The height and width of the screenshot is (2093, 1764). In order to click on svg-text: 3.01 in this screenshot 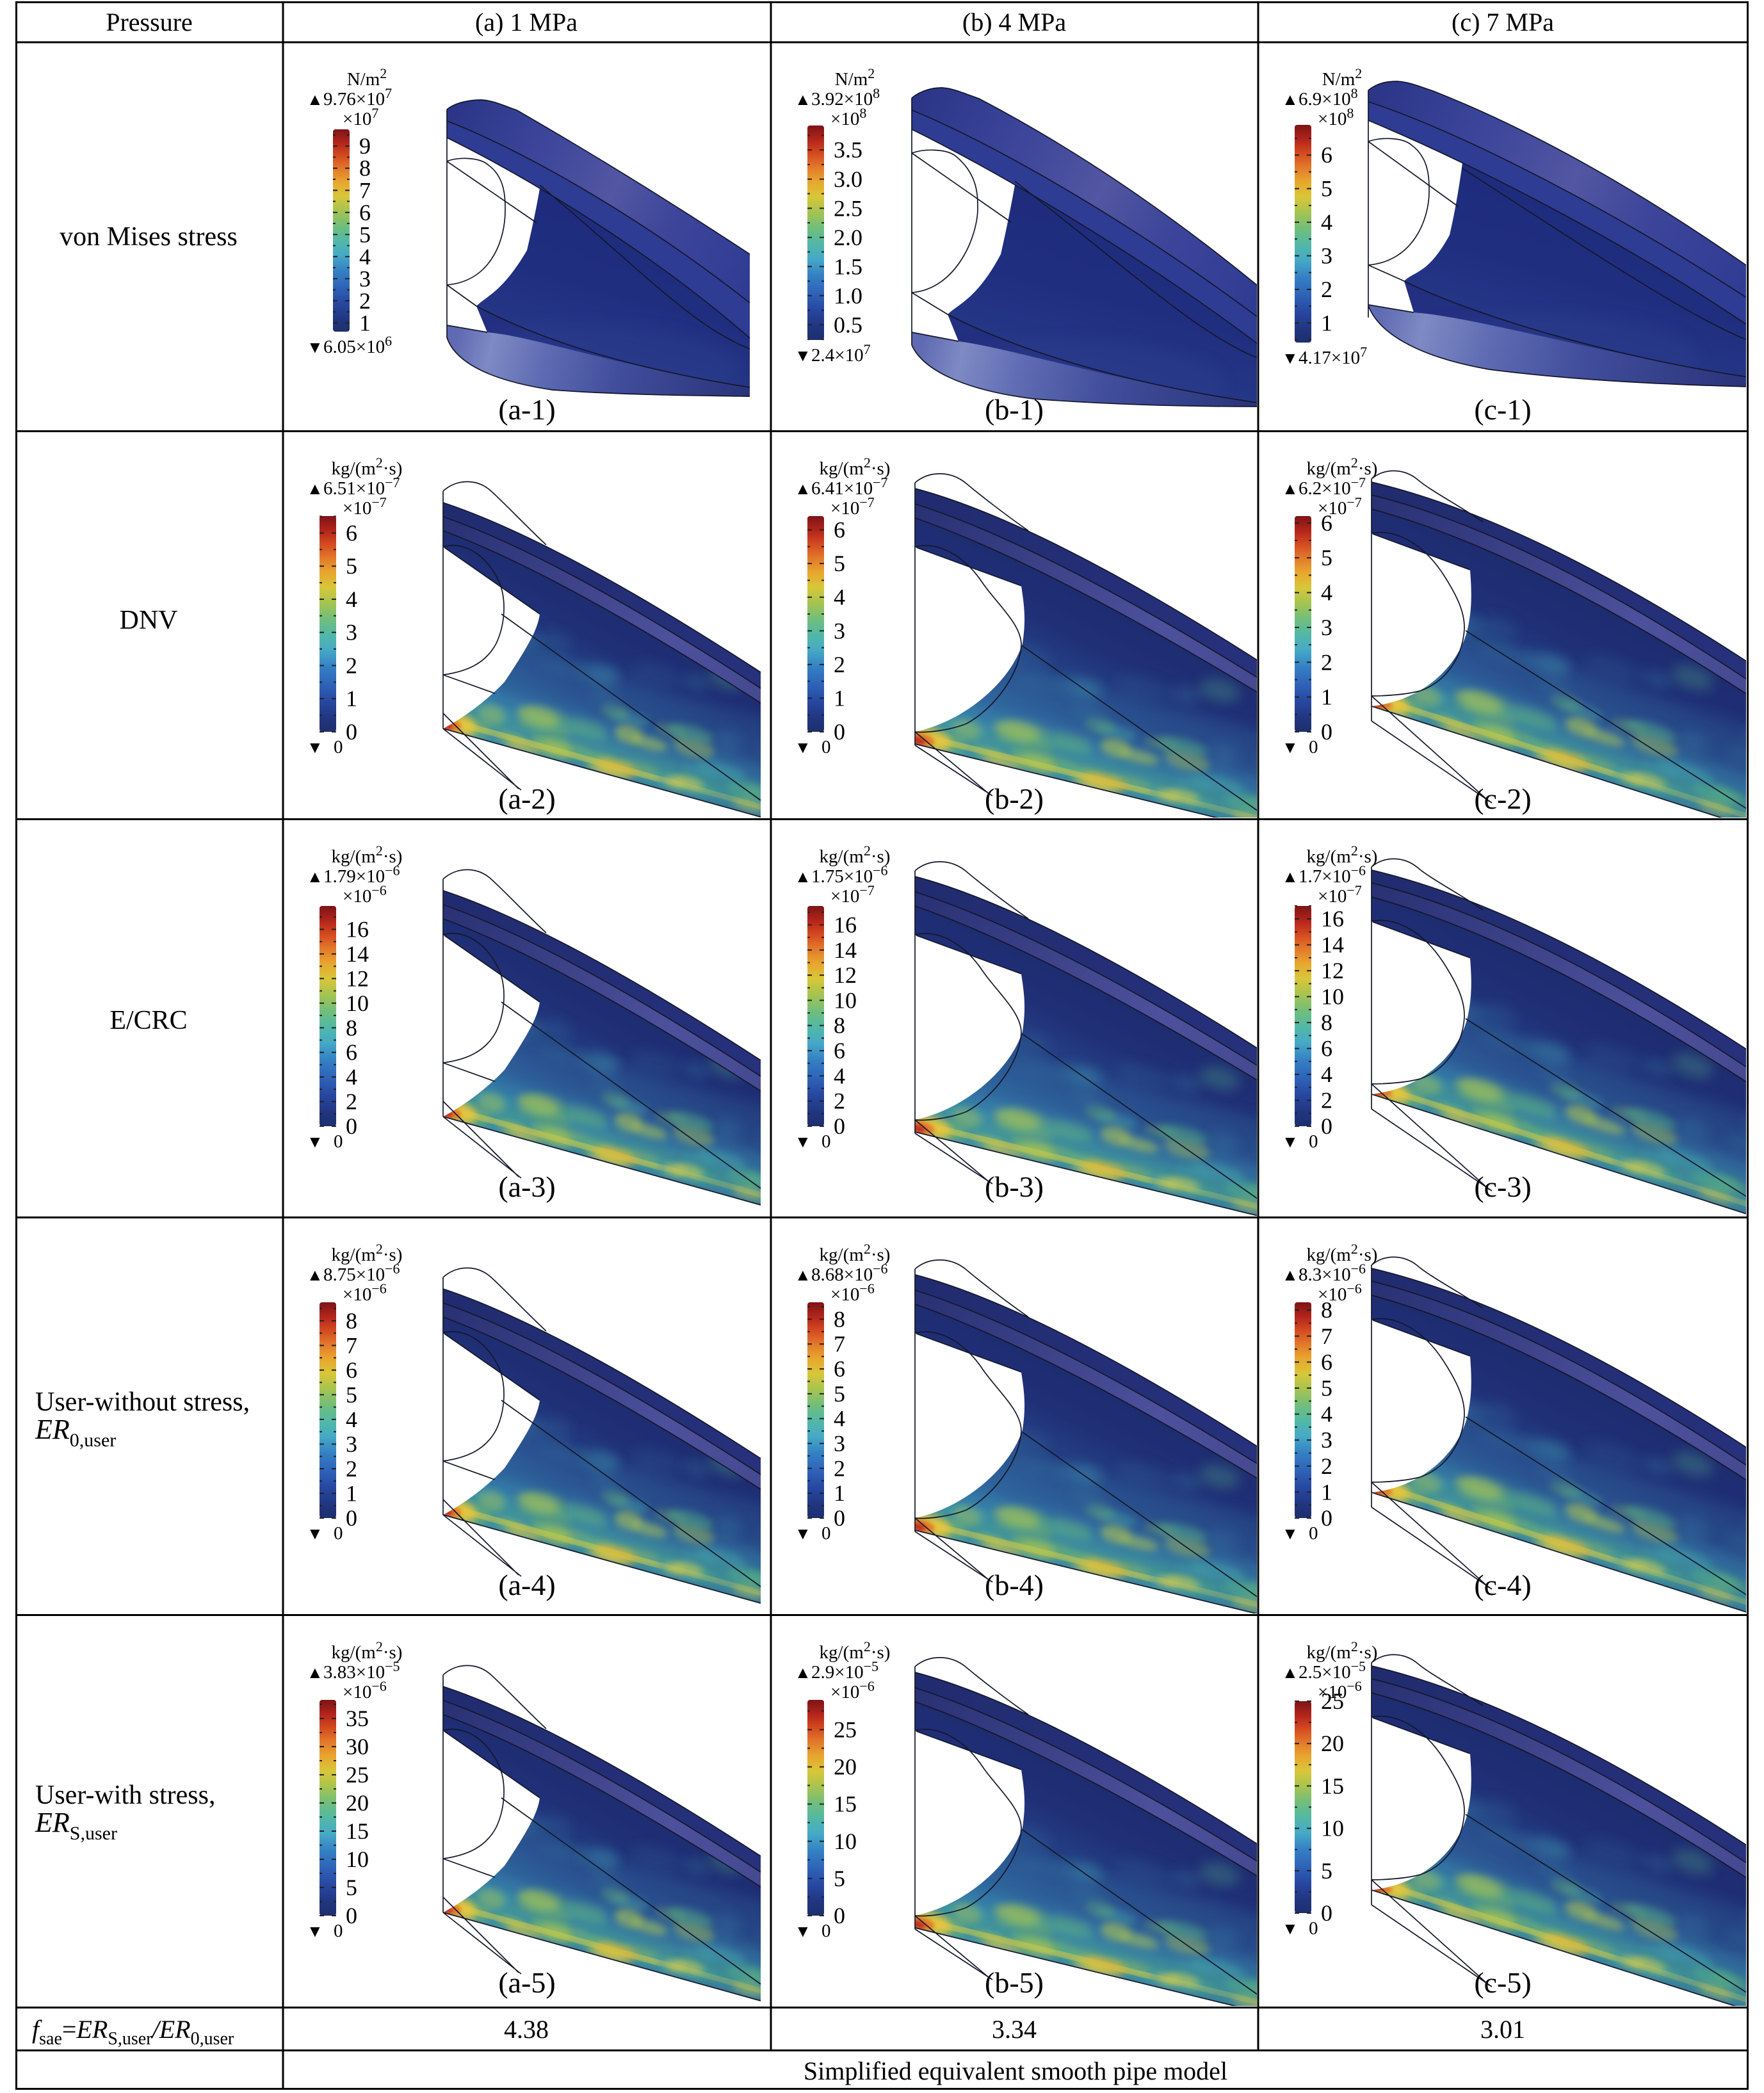, I will do `click(1502, 2029)`.